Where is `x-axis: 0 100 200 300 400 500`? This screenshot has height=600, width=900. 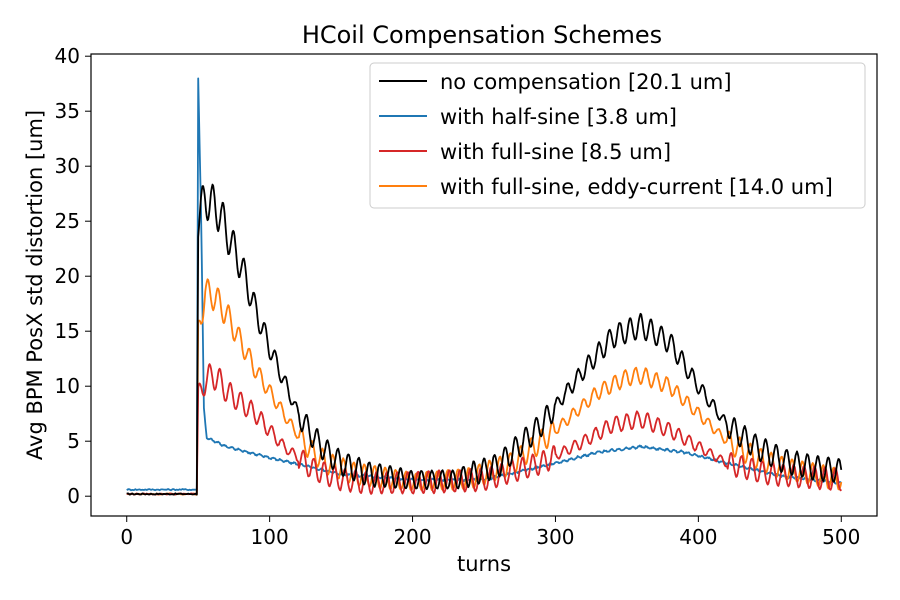 x-axis: 0 100 200 300 400 500 is located at coordinates (490, 532).